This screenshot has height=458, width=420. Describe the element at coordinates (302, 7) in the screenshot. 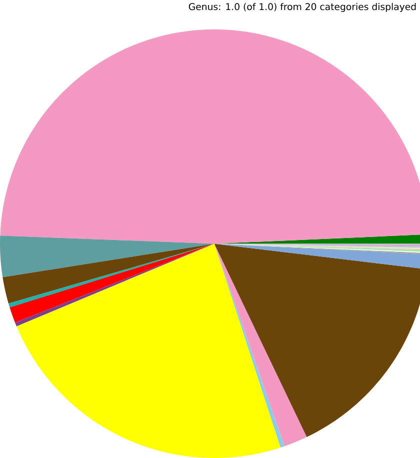

I see `chart-title: Genus: 1.0 (of 1.0) from 20 categories displayed` at that location.